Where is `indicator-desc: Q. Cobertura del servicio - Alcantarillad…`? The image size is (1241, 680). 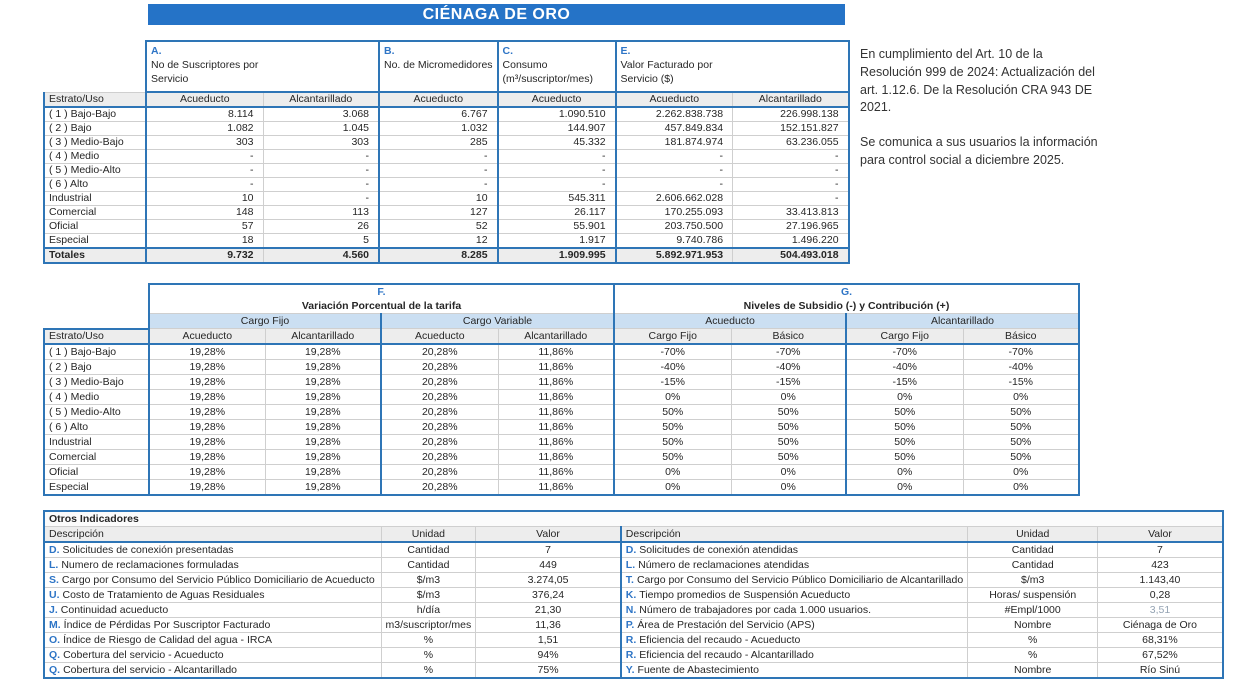 indicator-desc: Q. Cobertura del servicio - Alcantarillad… is located at coordinates (212, 670).